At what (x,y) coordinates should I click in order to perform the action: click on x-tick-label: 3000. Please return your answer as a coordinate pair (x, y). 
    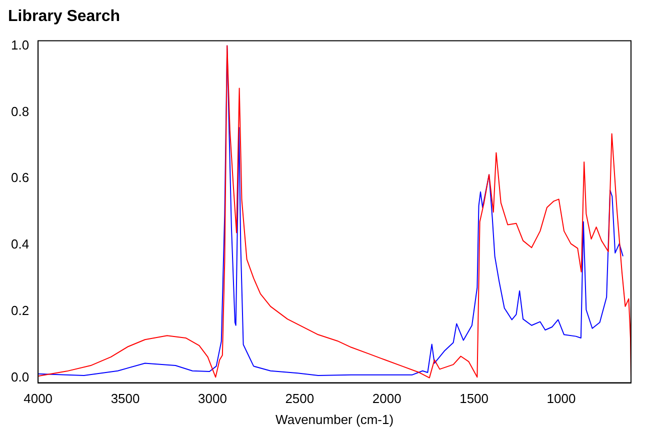
    Looking at the image, I should click on (212, 398).